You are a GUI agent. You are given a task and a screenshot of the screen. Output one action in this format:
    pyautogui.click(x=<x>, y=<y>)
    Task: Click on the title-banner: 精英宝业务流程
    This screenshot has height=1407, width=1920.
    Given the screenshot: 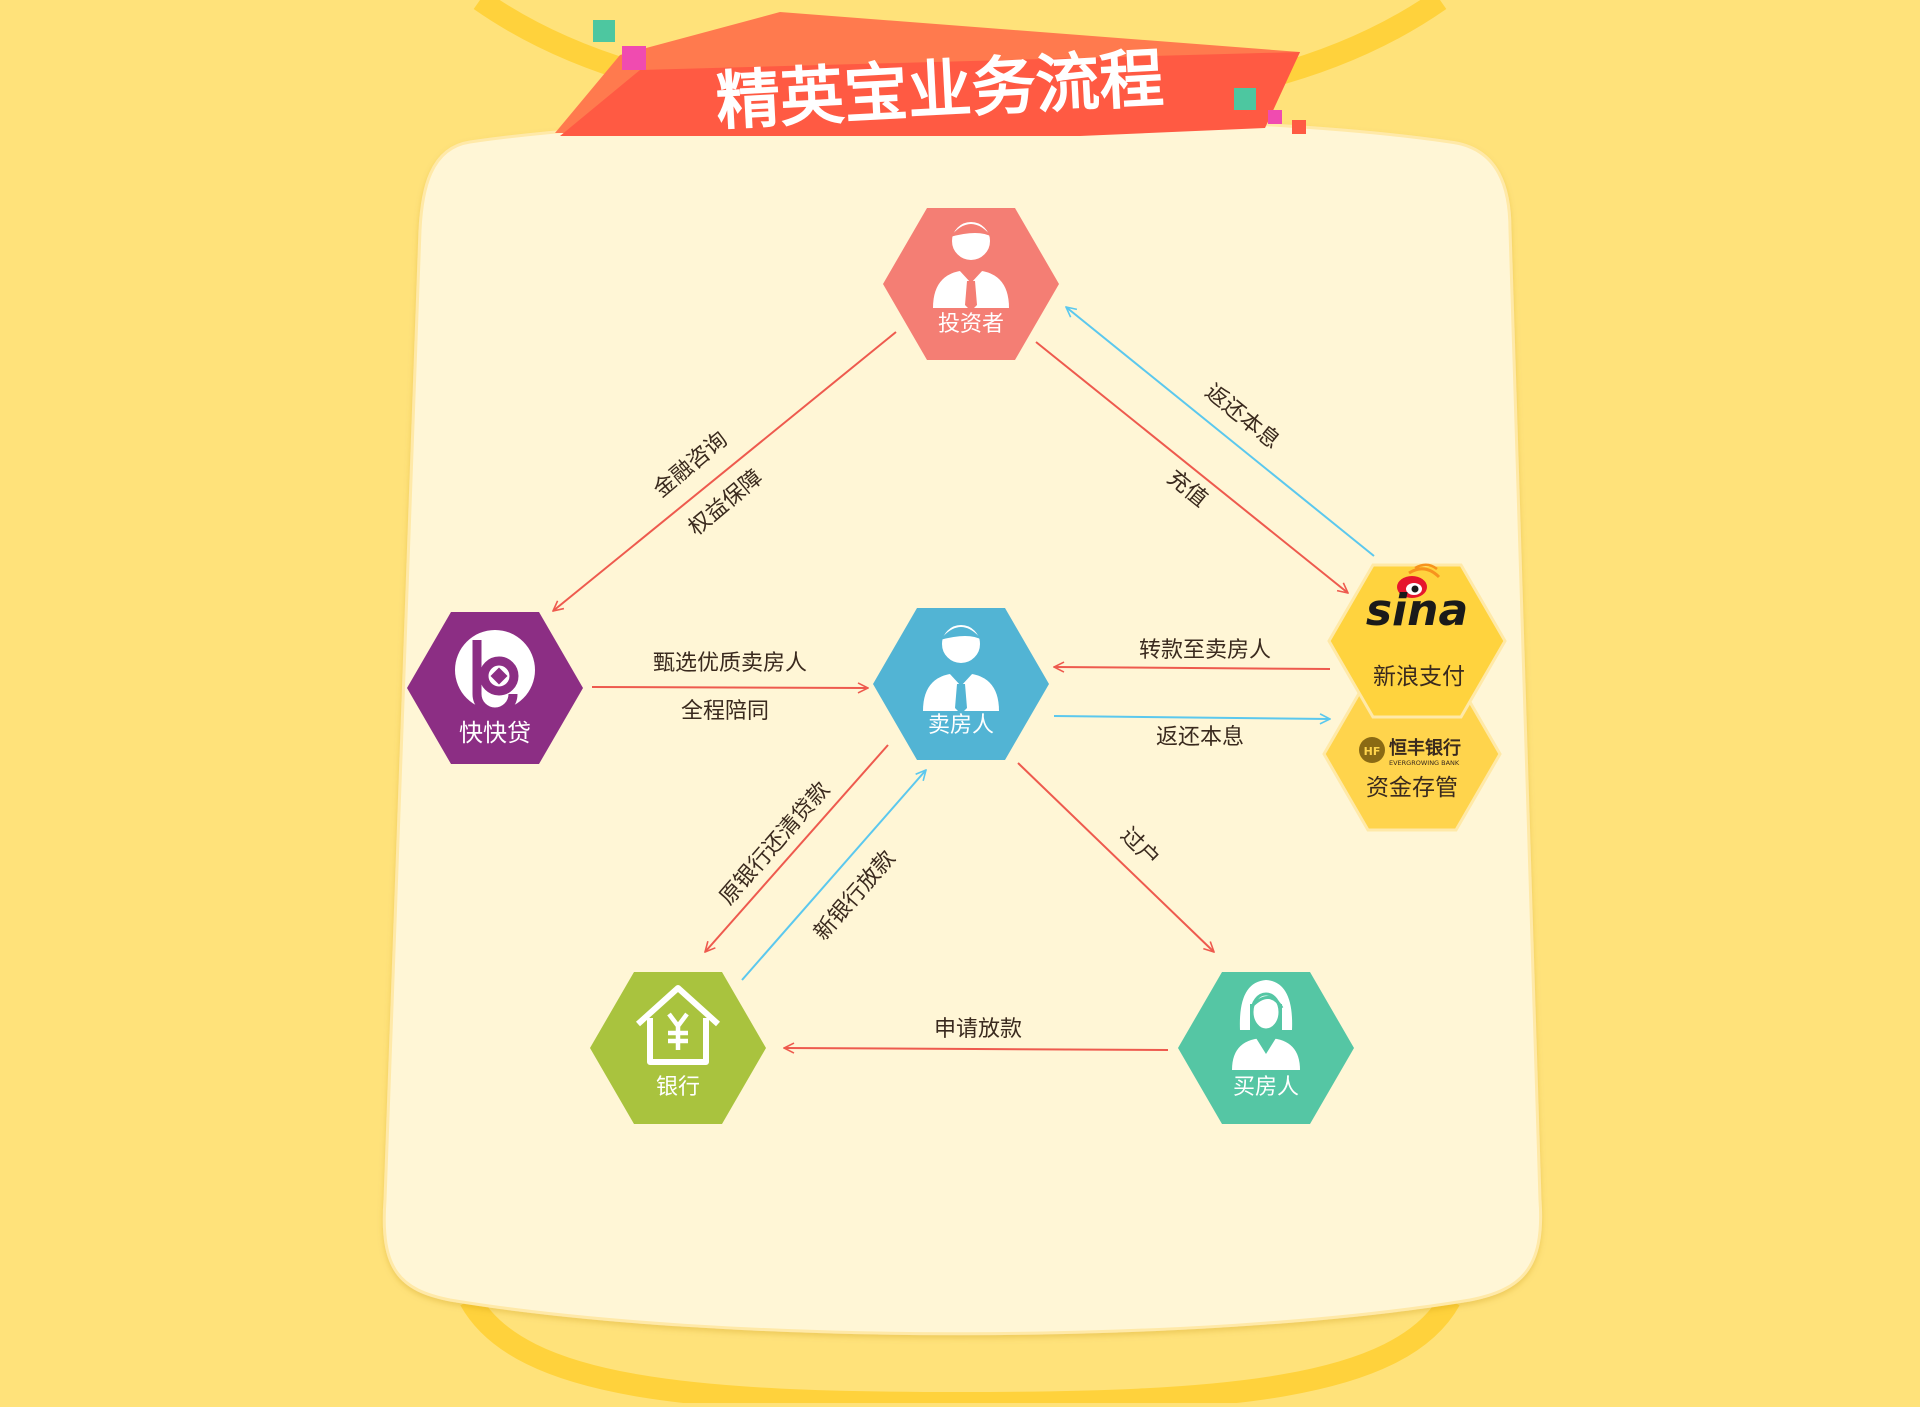 What is the action you would take?
    pyautogui.click(x=927, y=76)
    